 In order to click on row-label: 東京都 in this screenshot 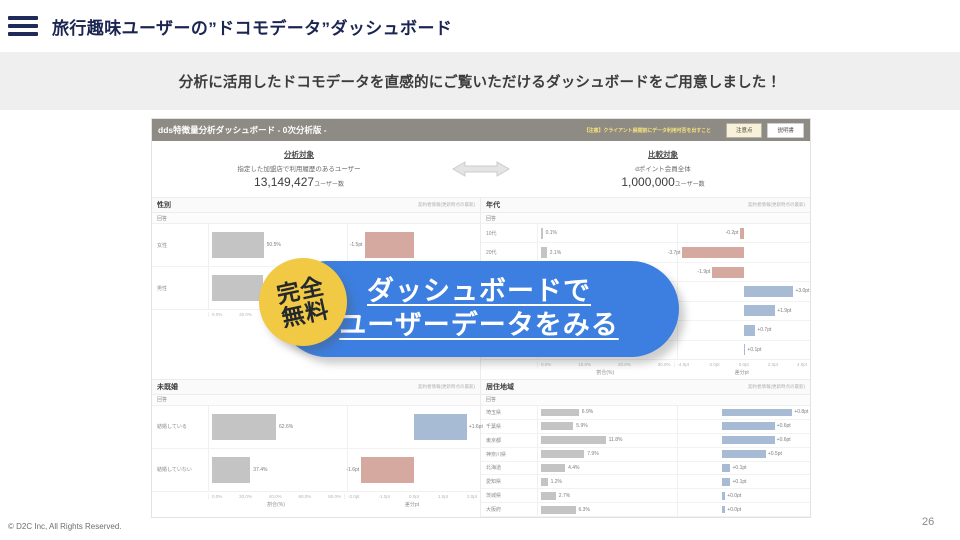, I will do `click(494, 440)`.